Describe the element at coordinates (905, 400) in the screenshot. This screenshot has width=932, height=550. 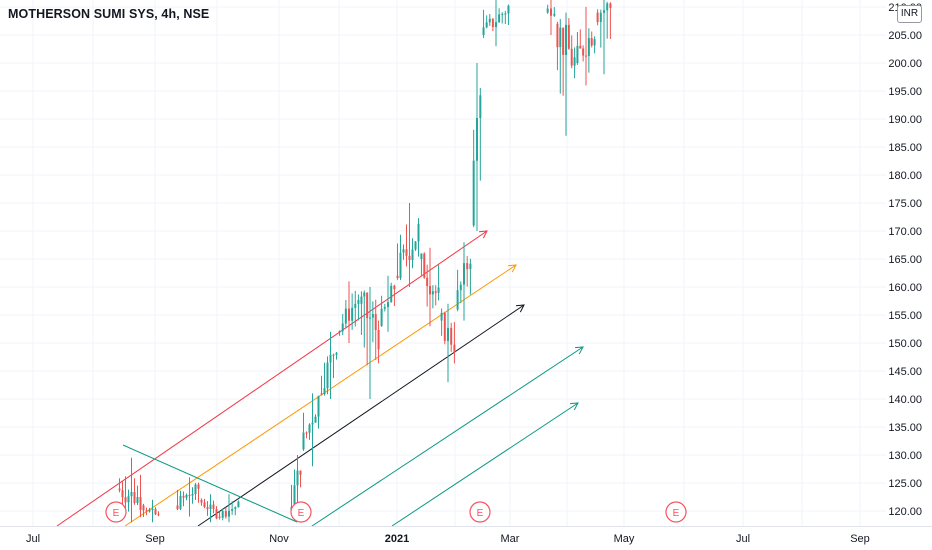
I see `price-tick-label: 140.00` at that location.